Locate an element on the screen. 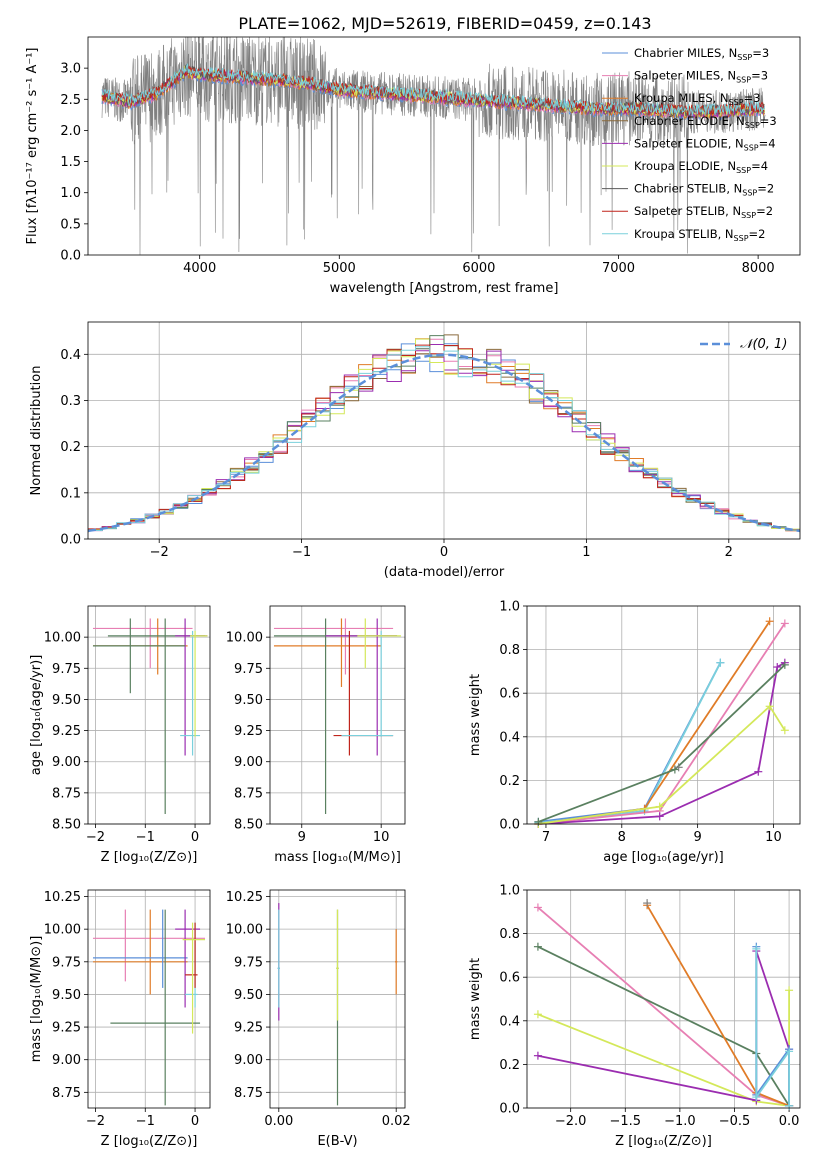 Image resolution: width=819 pixels, height=1170 pixels. residuals-plot is located at coordinates (444, 434).